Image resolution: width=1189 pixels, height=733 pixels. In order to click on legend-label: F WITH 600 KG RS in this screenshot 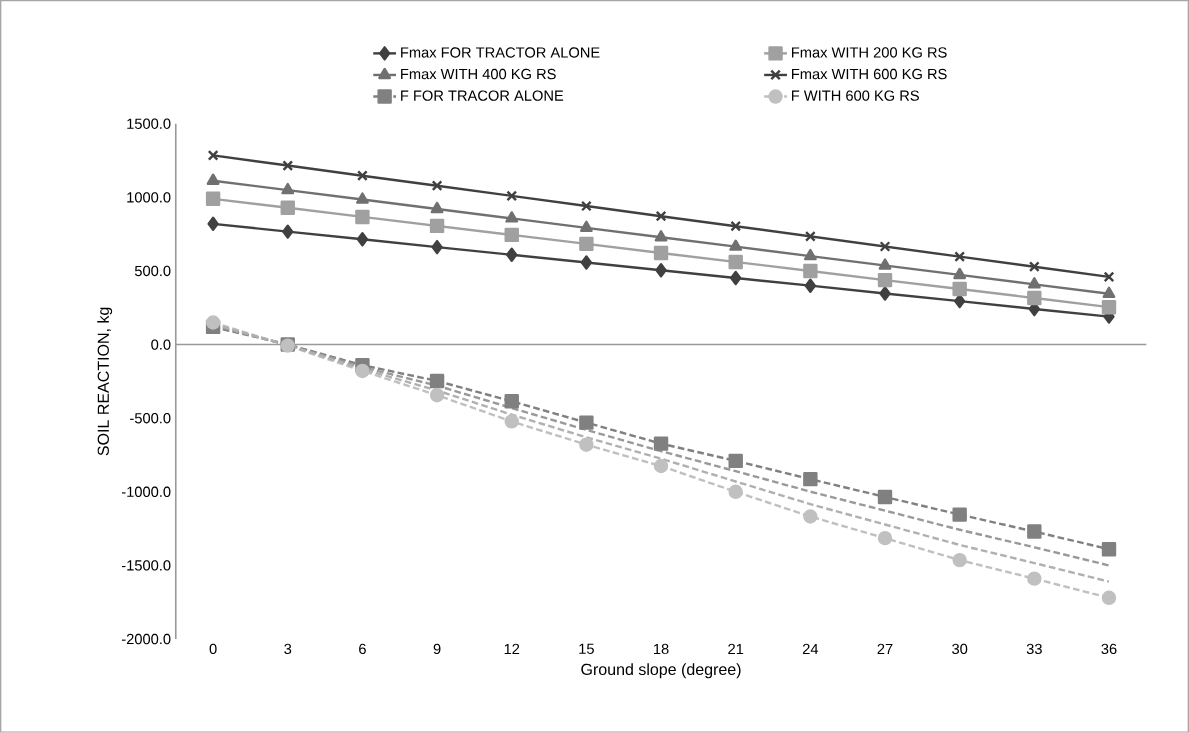, I will do `click(855, 95)`.